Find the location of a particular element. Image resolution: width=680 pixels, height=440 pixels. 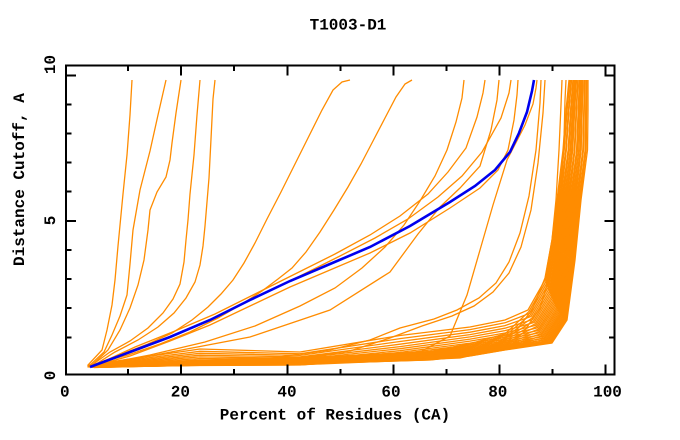

svg-text: Percent of Residues (CA) is located at coordinates (335, 416).